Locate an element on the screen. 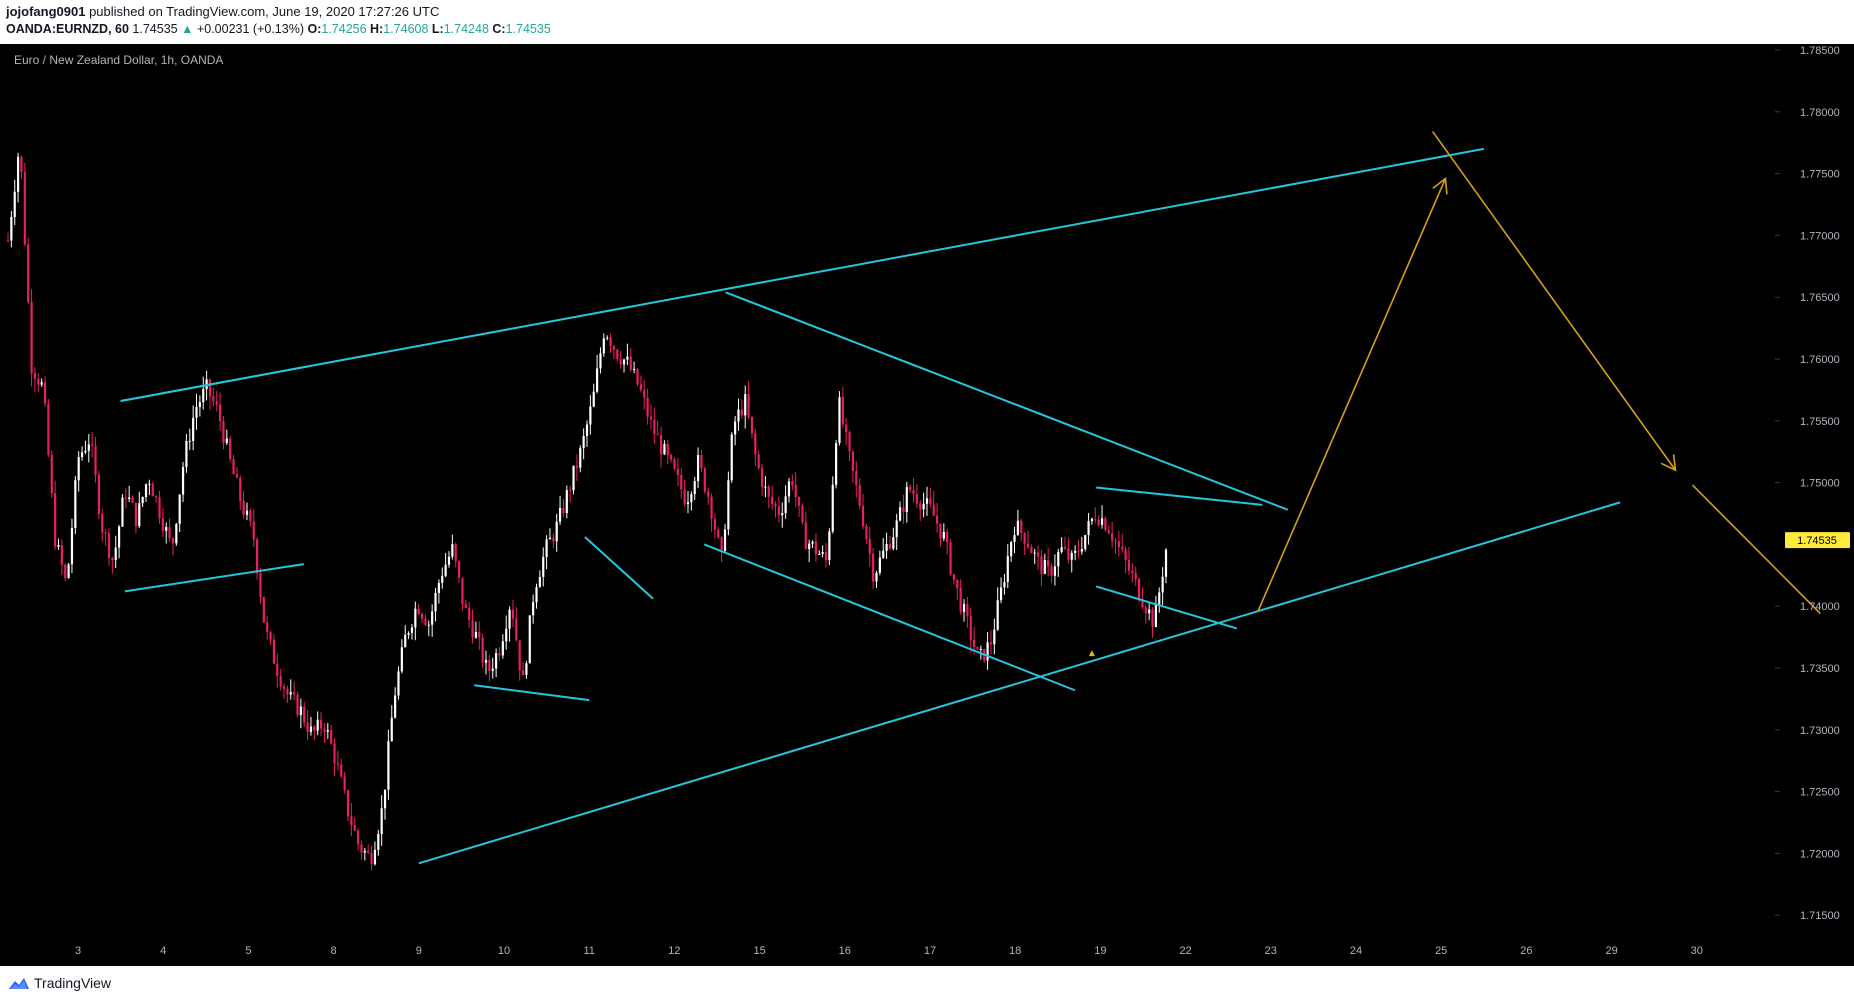  projection-layer is located at coordinates (1539, 373).